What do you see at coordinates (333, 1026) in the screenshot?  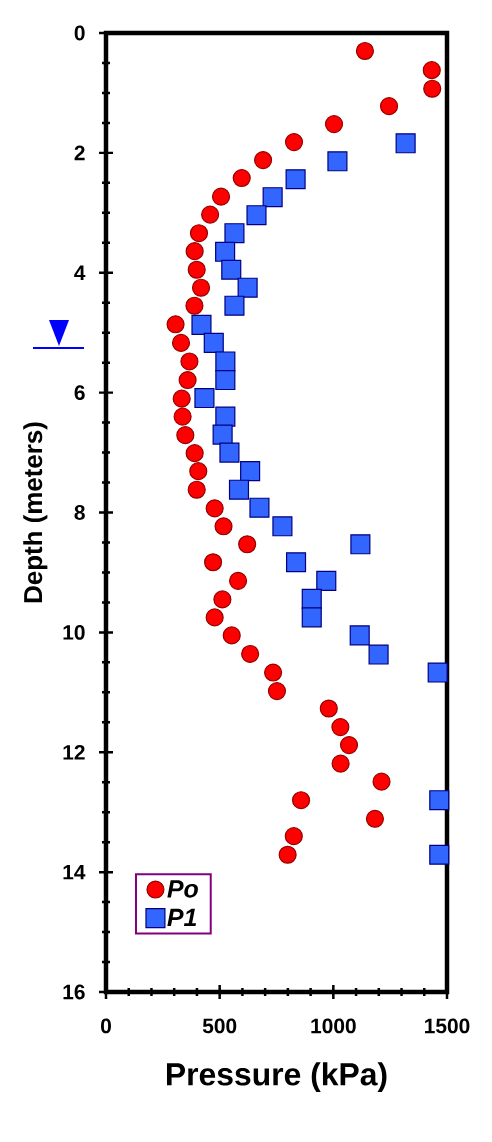 I see `x-tick-label: 1000` at bounding box center [333, 1026].